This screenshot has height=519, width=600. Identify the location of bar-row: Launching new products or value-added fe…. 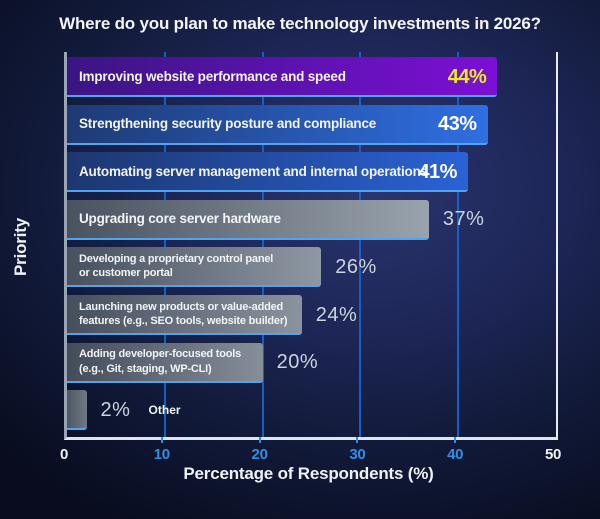
(311, 315).